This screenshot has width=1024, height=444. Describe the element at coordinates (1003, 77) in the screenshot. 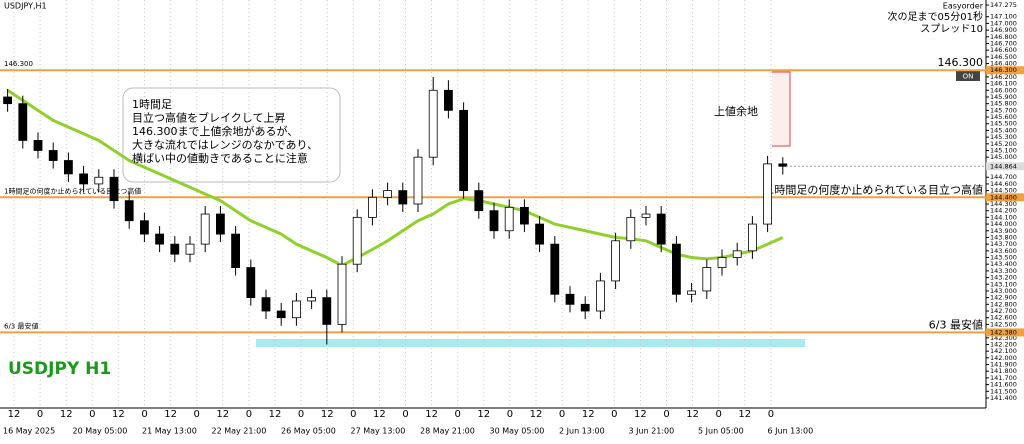

I see `y-tick-label: 146.200` at that location.